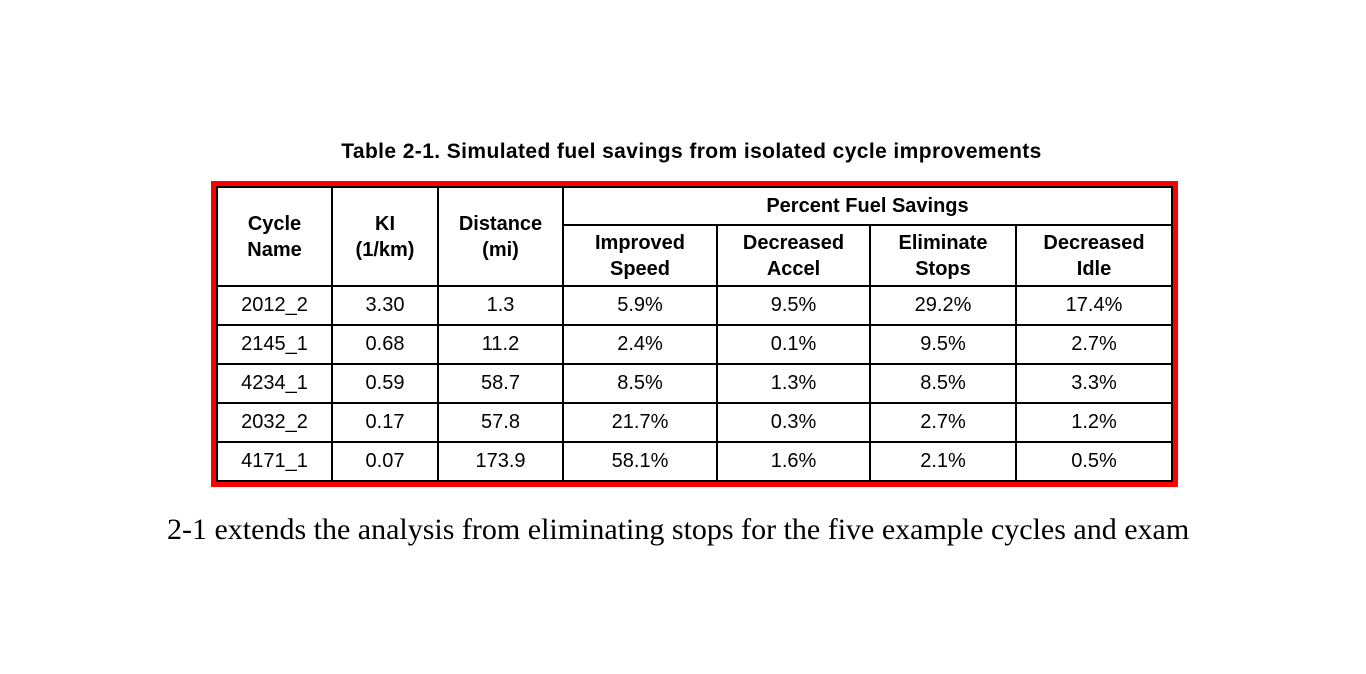  I want to click on table-row: 2012_2 3.30 1.3 5.9% 9.5% 29.2% 17.4%, so click(694, 305).